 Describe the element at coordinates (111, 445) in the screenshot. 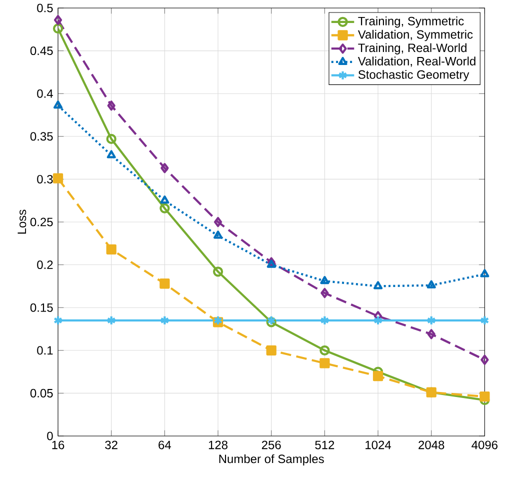

I see `x-tick-label: 32` at that location.